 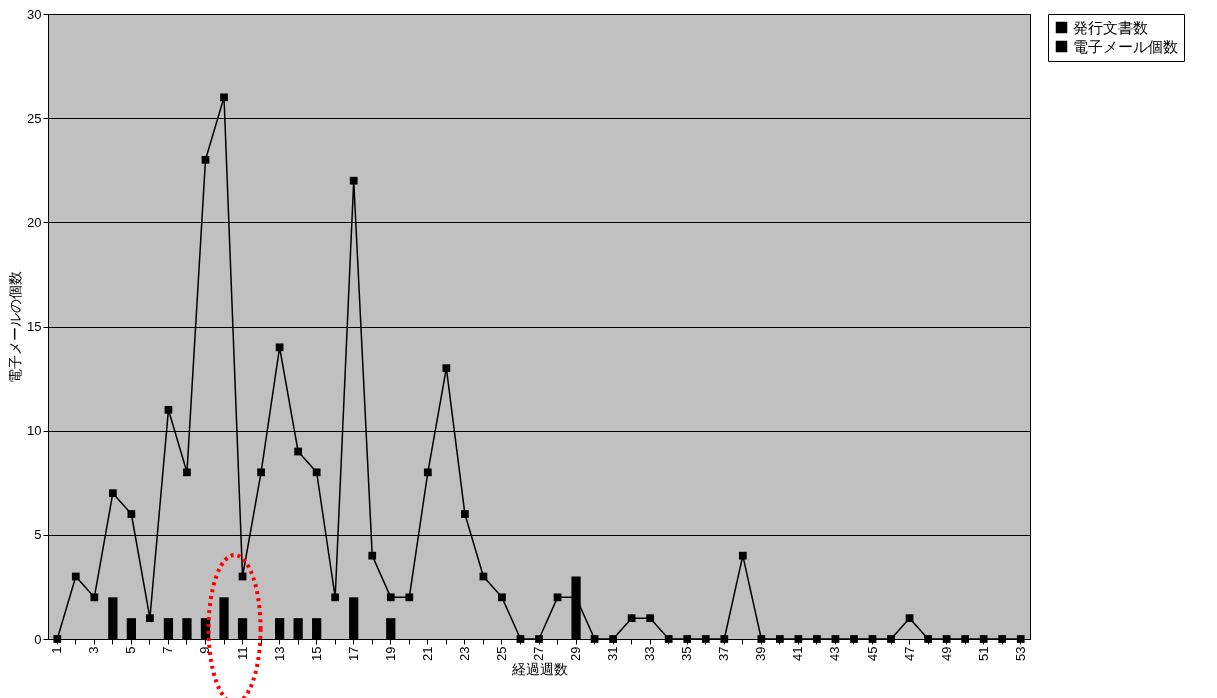 What do you see at coordinates (539, 668) in the screenshot?
I see `x-axis-title: 経過週数` at bounding box center [539, 668].